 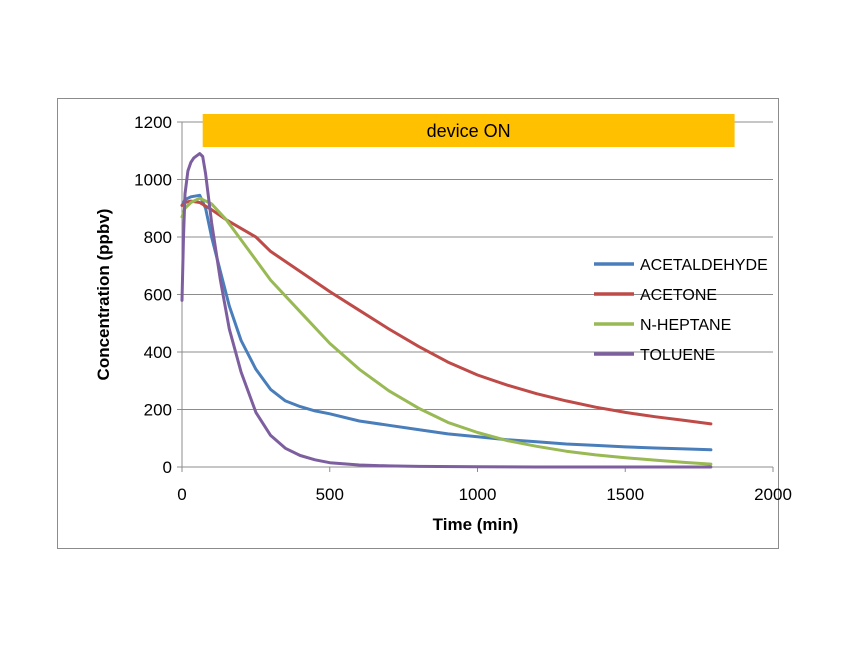 What do you see at coordinates (704, 265) in the screenshot?
I see `legend-label-acetaldehyde: ACETALDEHYDE` at bounding box center [704, 265].